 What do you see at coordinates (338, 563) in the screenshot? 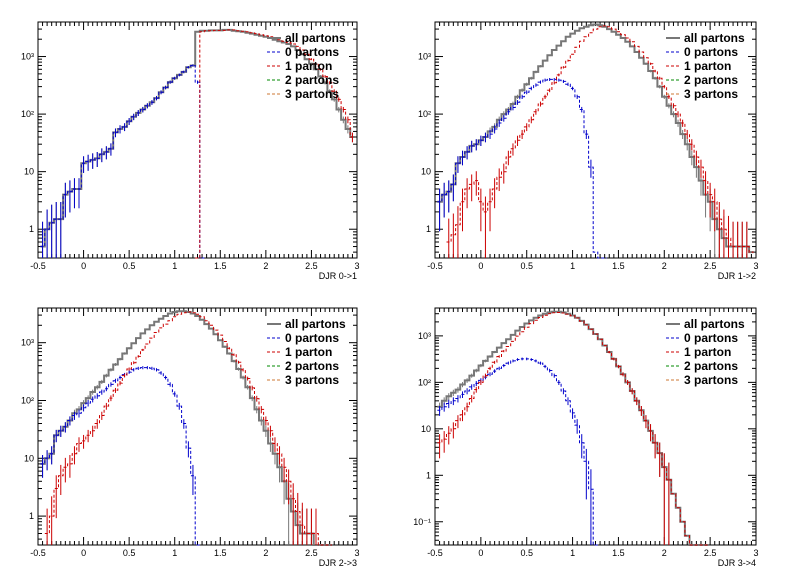
I see `x-axis-label: DJR 2->3` at bounding box center [338, 563].